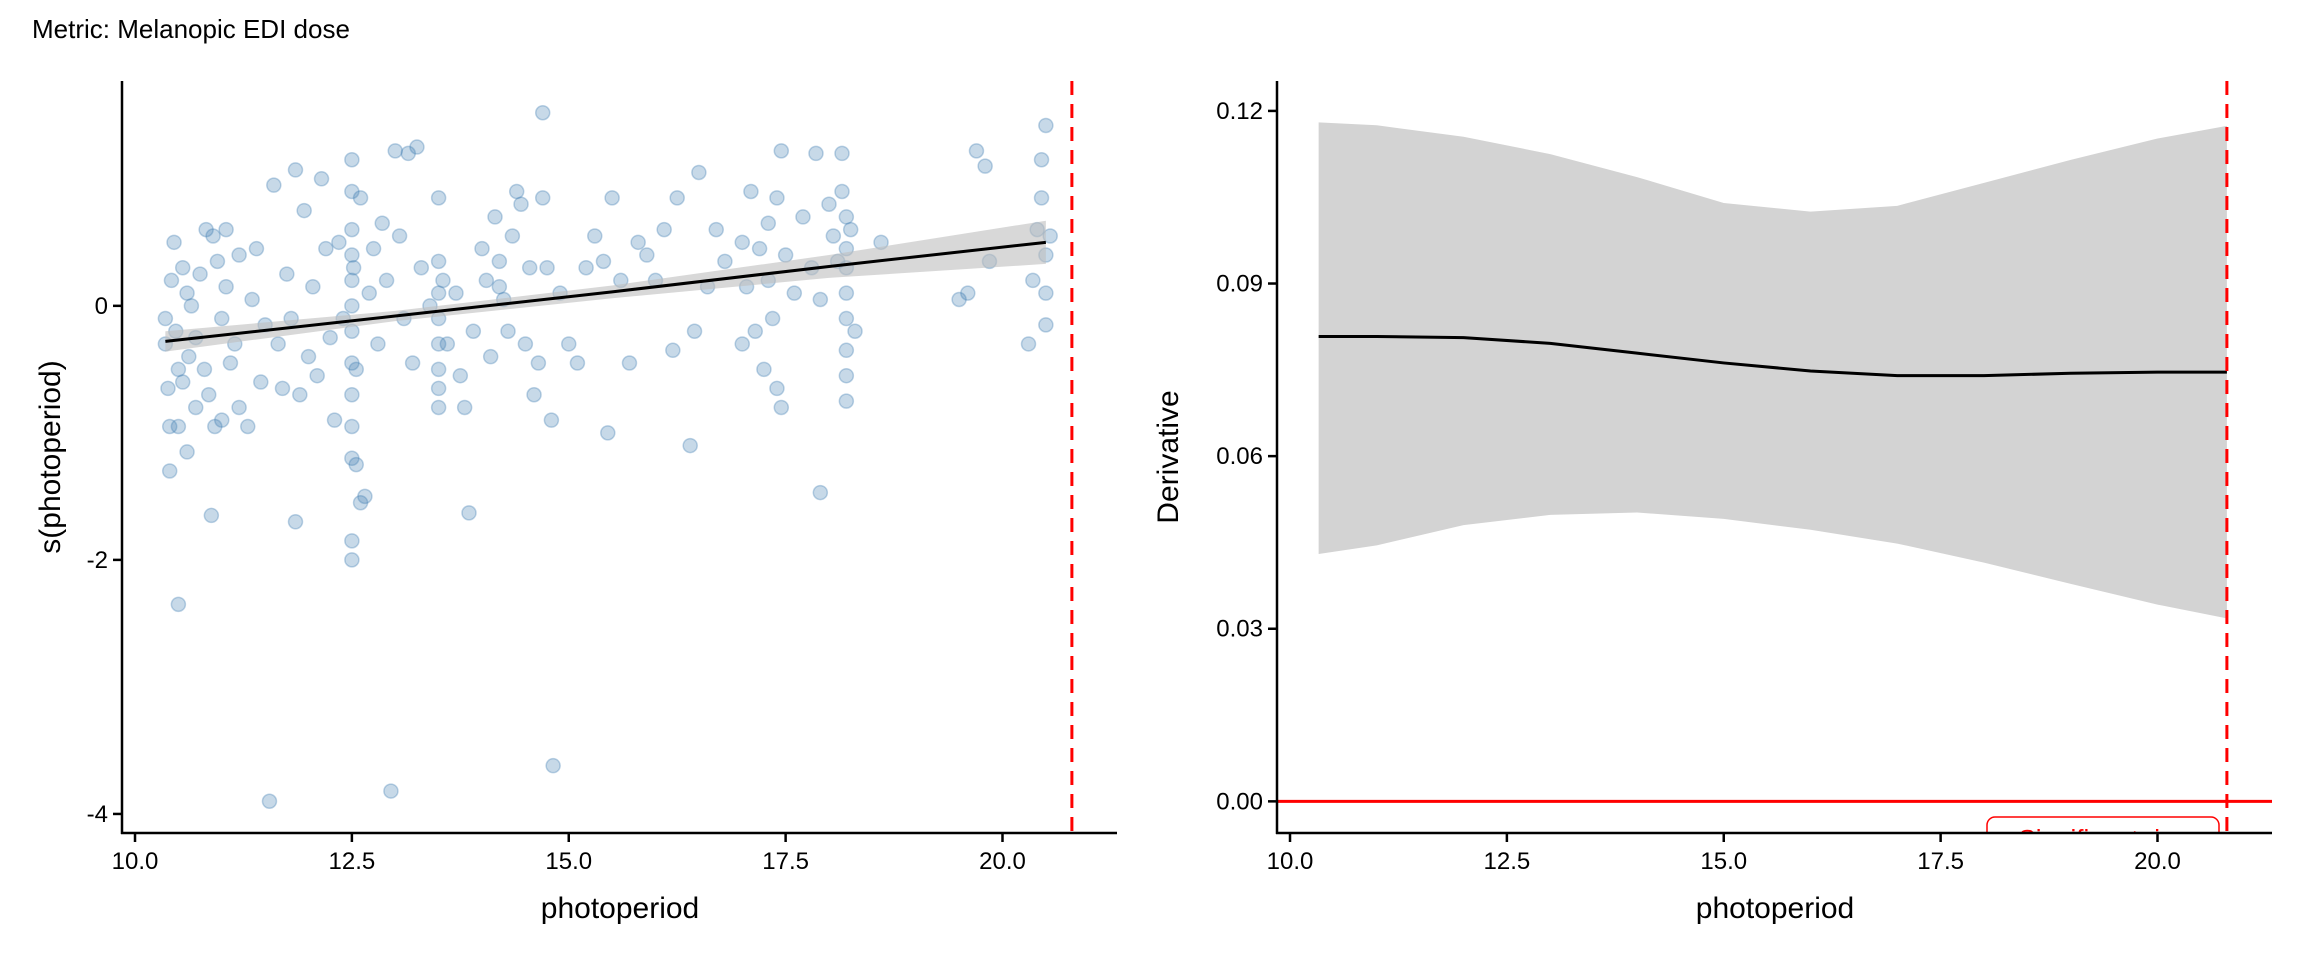  What do you see at coordinates (1239, 801) in the screenshot?
I see `y-tick-label: 0.00` at bounding box center [1239, 801].